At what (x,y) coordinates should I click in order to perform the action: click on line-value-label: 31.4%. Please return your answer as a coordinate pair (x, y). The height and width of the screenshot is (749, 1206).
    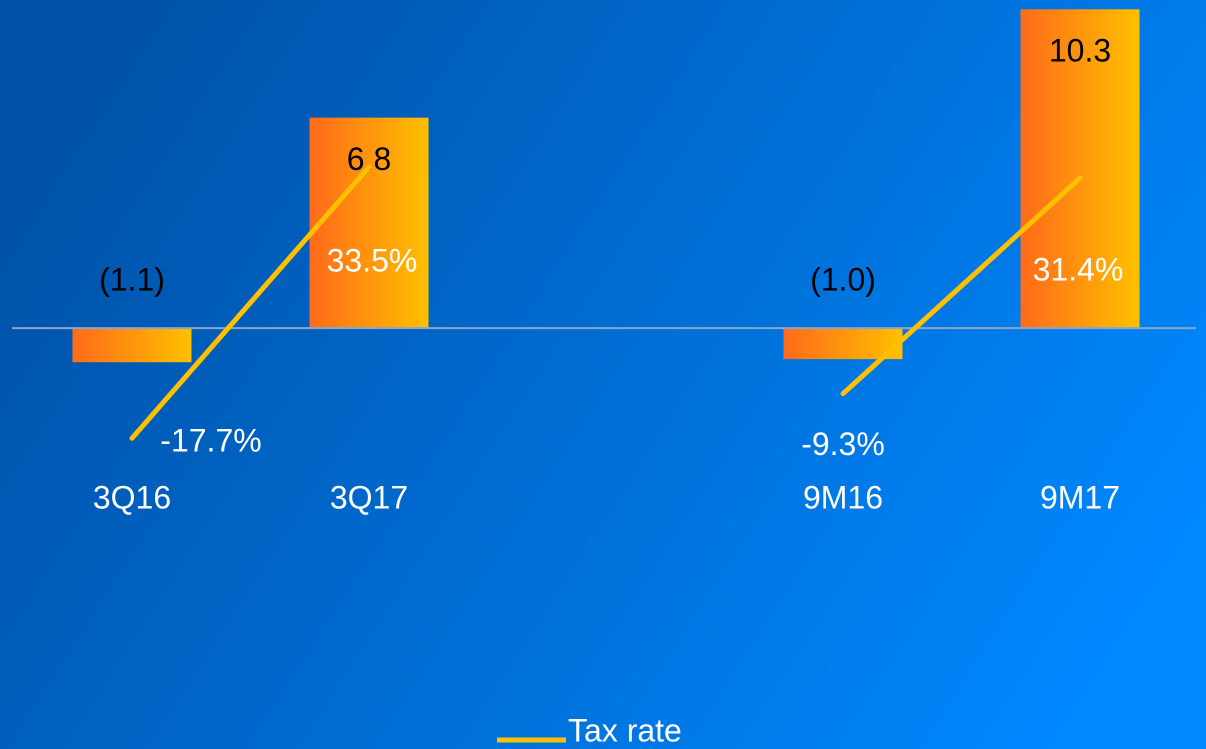
    Looking at the image, I should click on (1078, 269).